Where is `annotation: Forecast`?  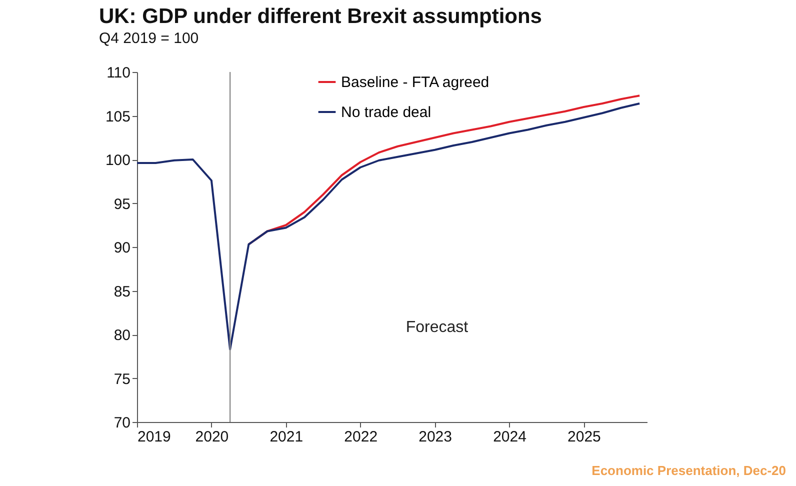 annotation: Forecast is located at coordinates (437, 327).